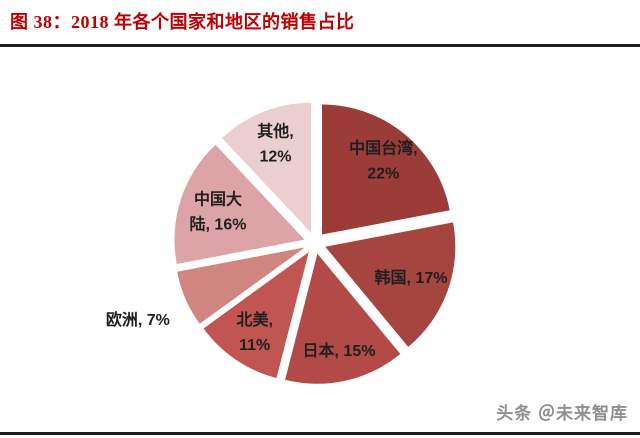  Describe the element at coordinates (339, 350) in the screenshot. I see `pie-slice-label-3: 日本, 15%` at that location.